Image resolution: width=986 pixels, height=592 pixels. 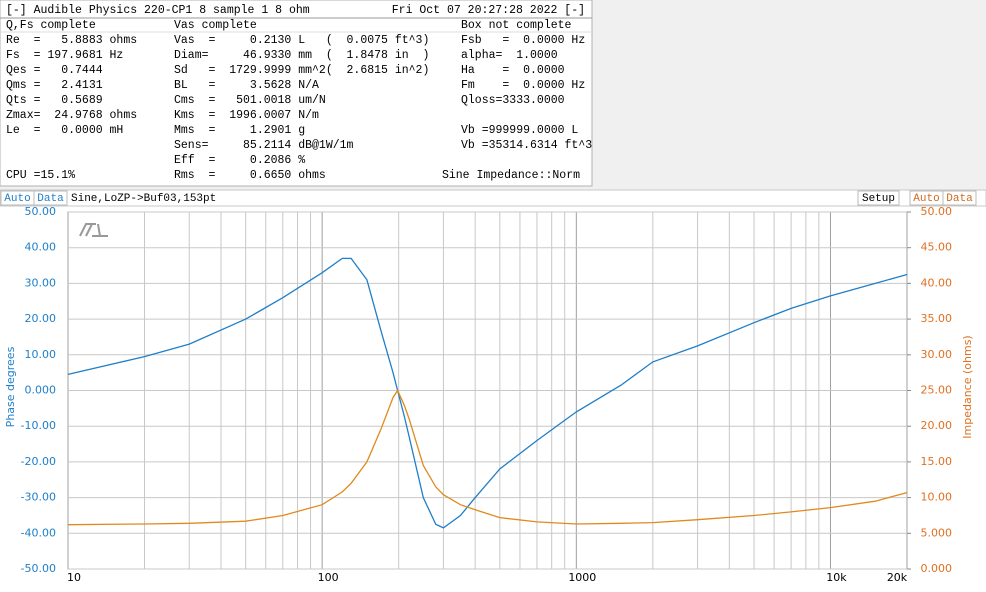 I want to click on x-tick-label: 100, so click(x=328, y=577).